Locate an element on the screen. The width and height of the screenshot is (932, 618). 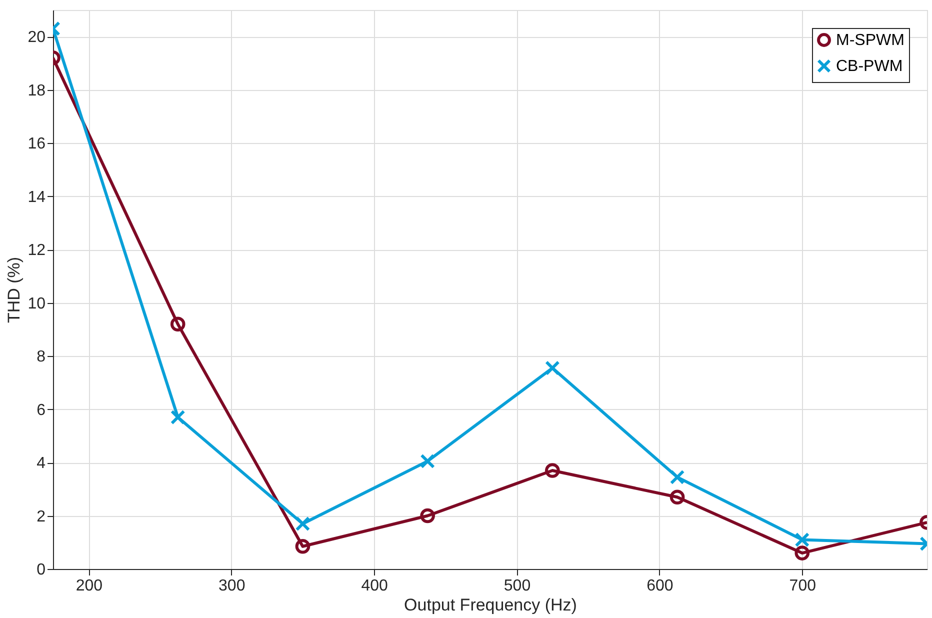
y-tick-label: 6 is located at coordinates (41, 410).